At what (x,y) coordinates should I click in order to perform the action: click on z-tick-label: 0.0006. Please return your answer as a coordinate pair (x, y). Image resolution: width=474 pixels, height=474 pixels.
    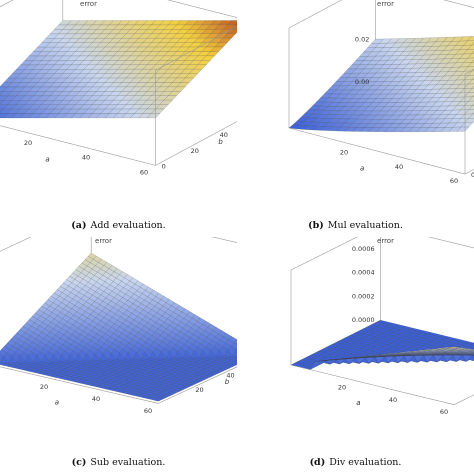
    Looking at the image, I should click on (363, 249).